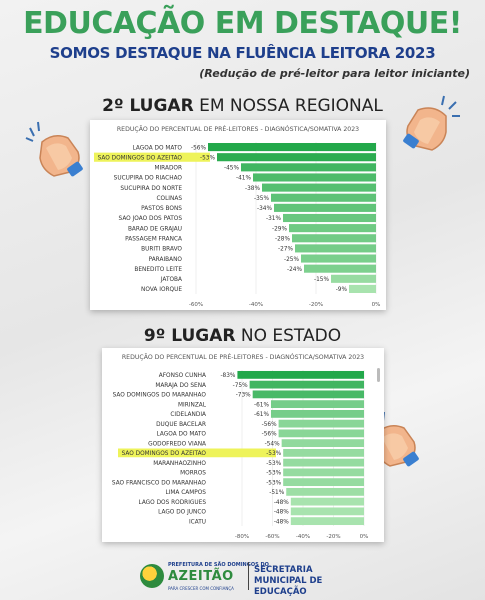  I want to click on bar-value-label: -15%, so click(321, 280).